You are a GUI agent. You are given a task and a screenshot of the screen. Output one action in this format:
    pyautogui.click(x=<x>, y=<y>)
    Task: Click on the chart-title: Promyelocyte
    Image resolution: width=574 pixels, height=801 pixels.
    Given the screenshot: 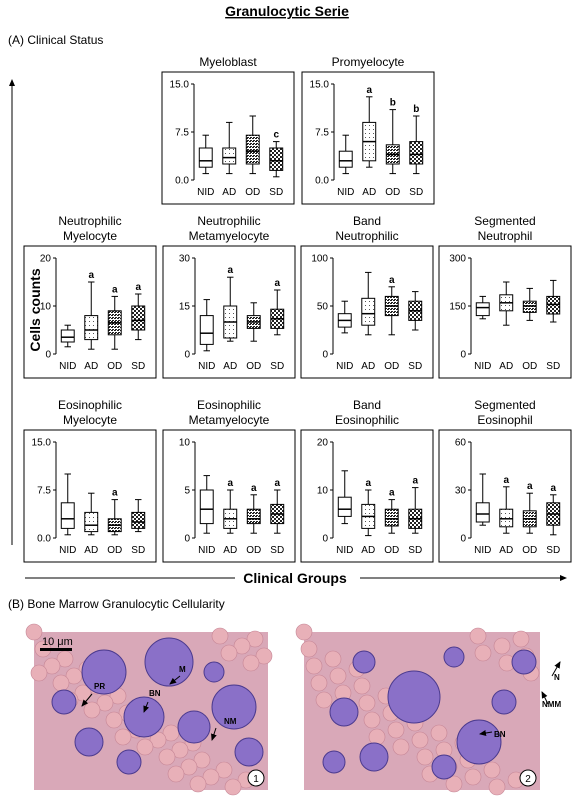 What is the action you would take?
    pyautogui.click(x=368, y=62)
    